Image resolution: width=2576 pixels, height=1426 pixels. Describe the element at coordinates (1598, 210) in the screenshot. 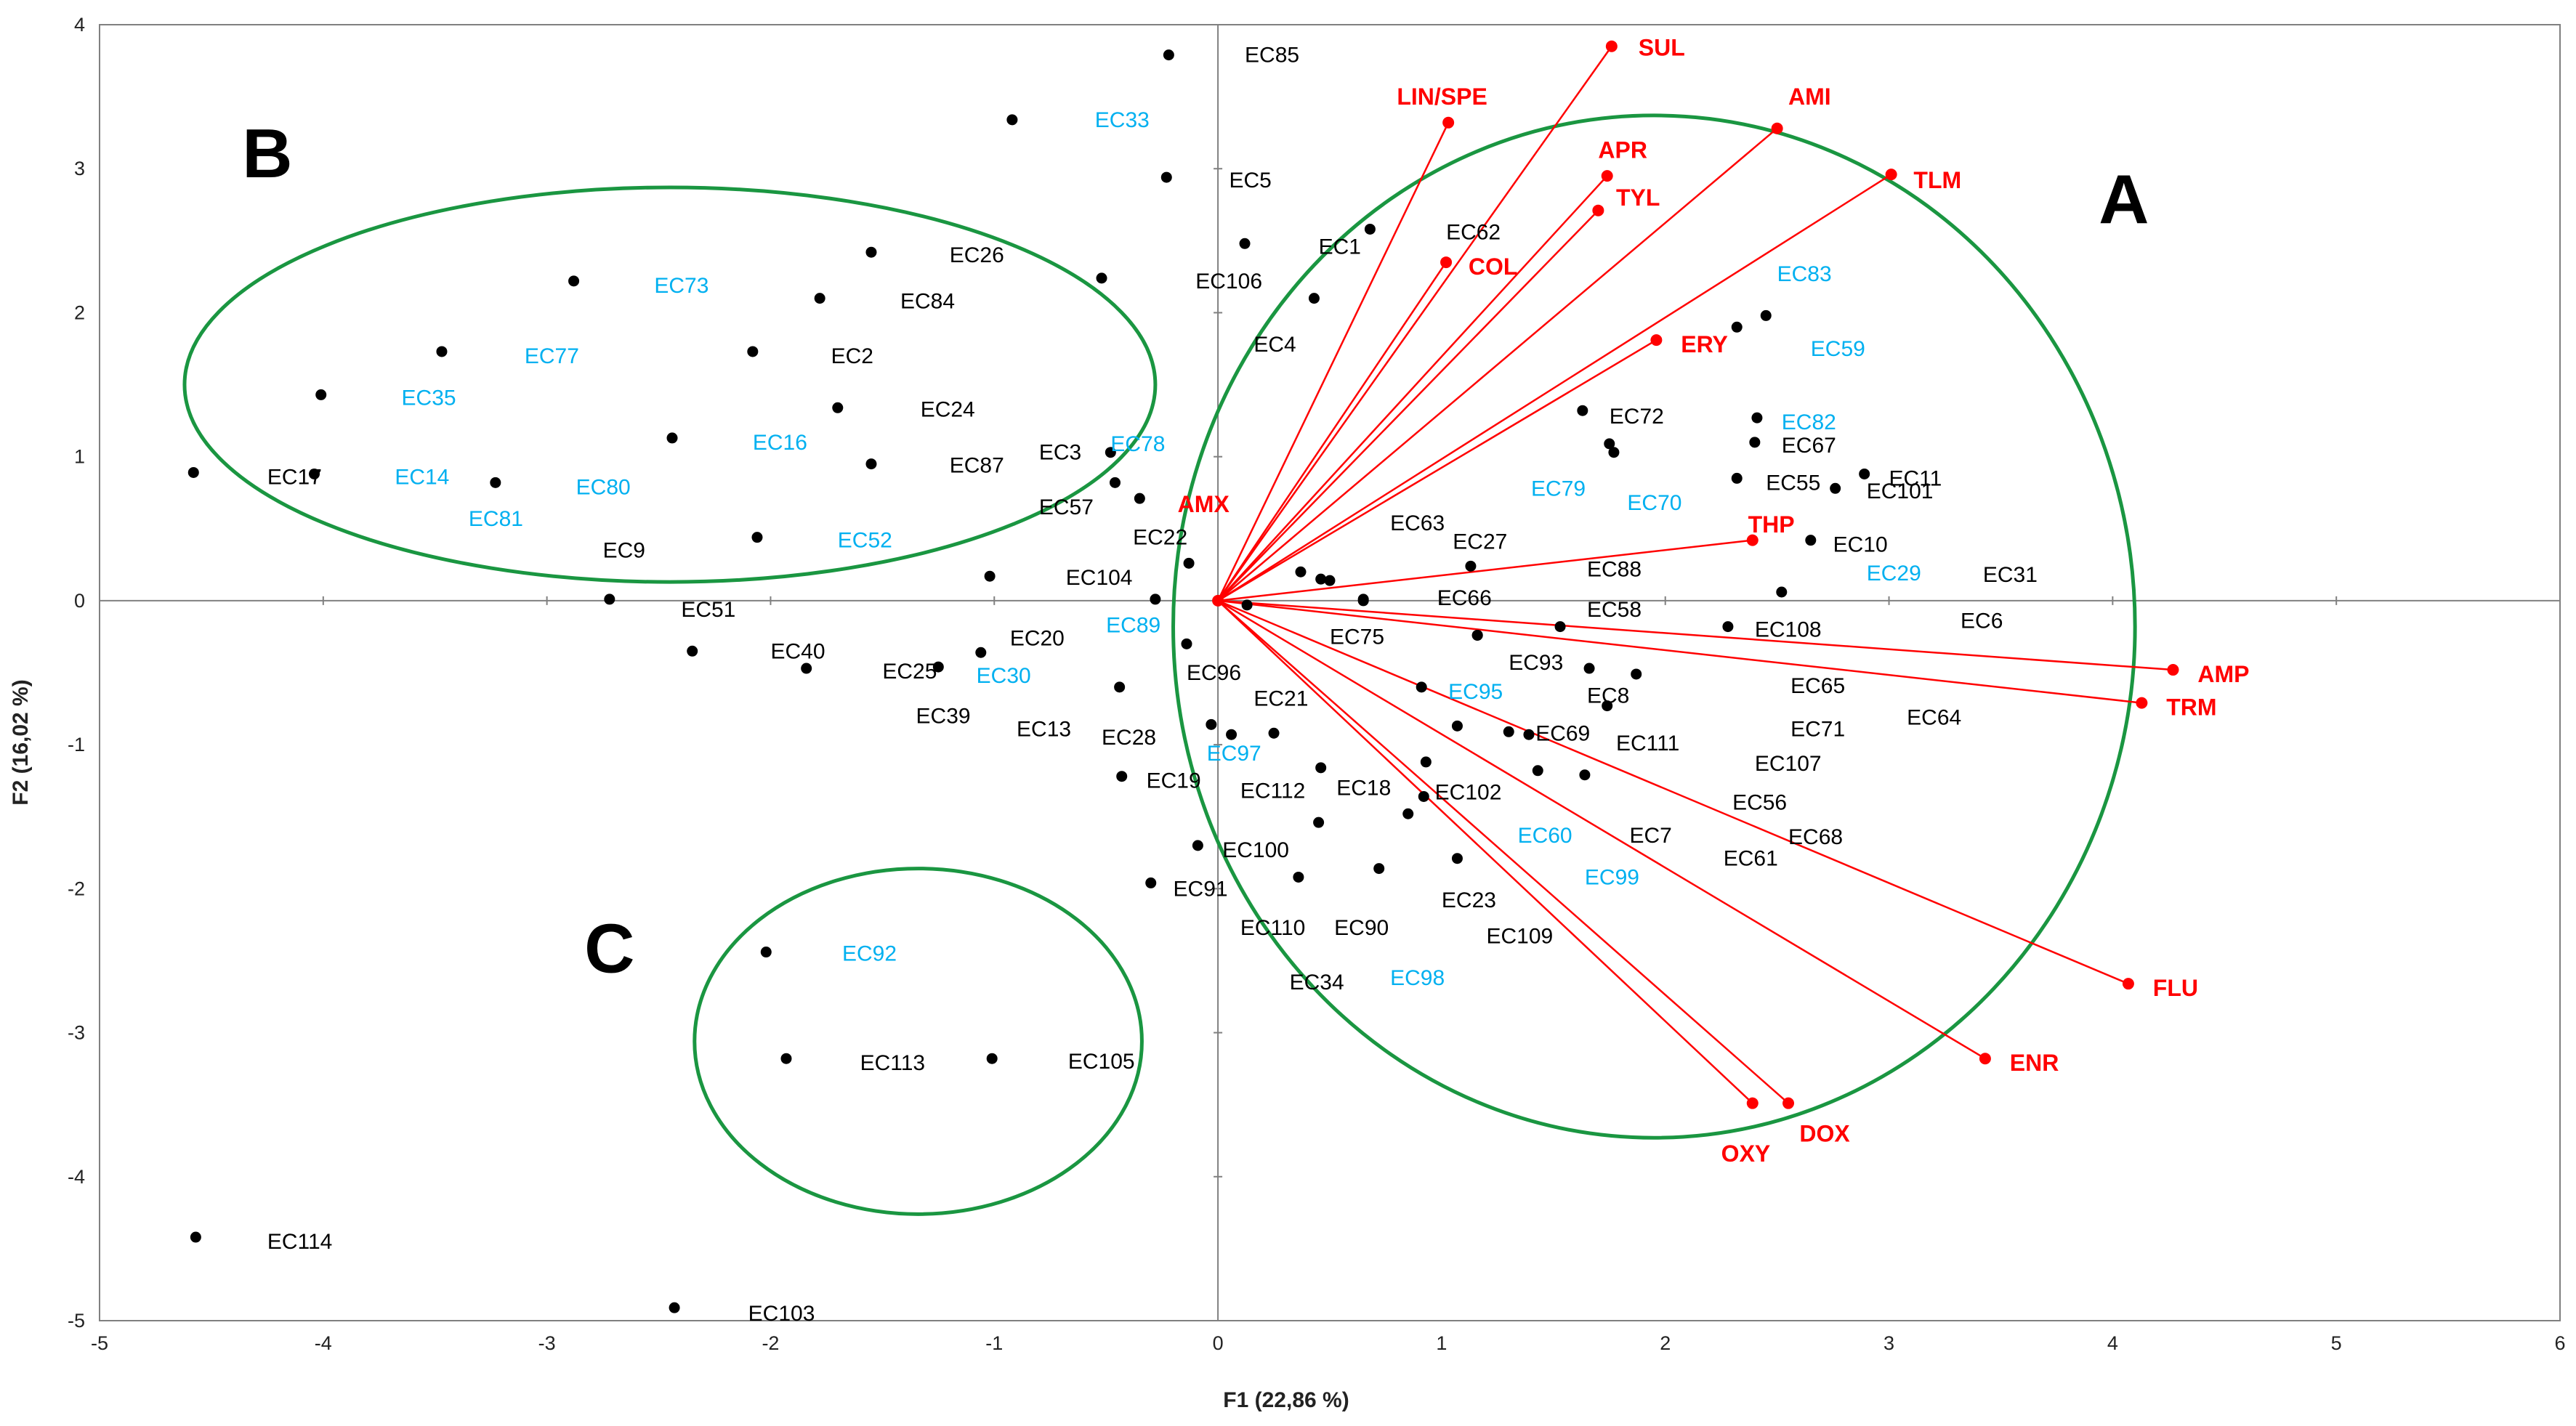

I see `variable-point-tyl` at that location.